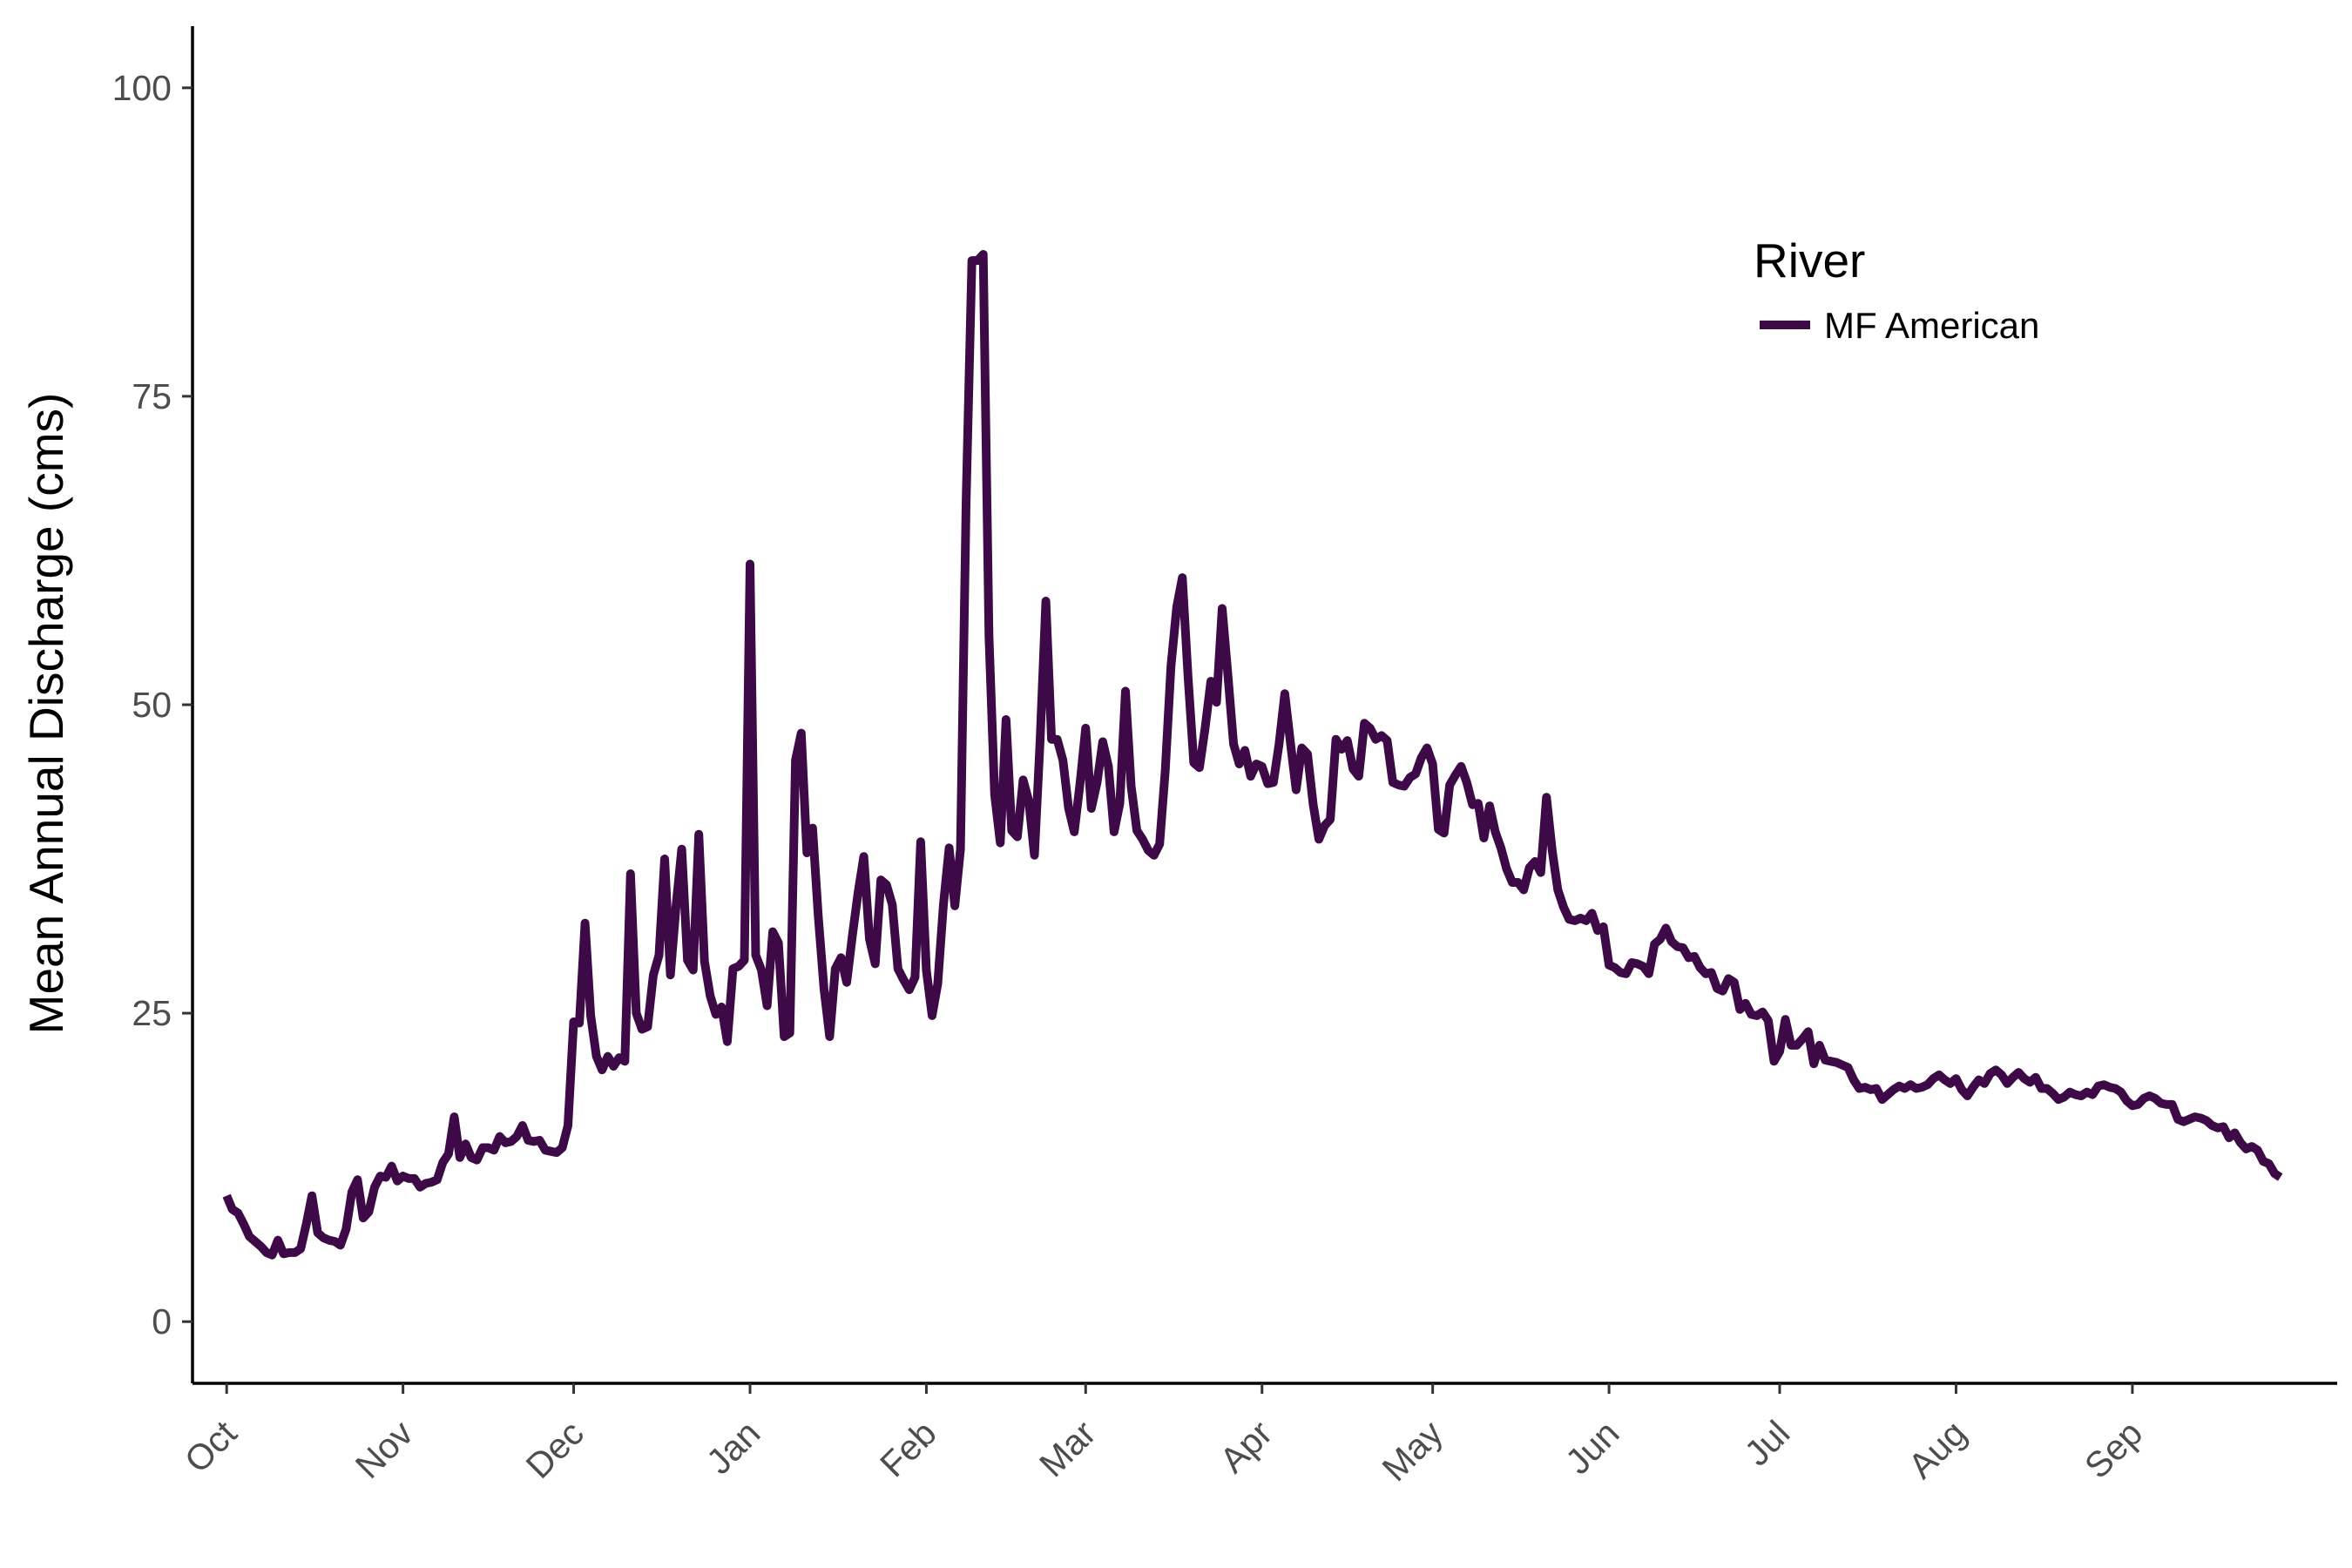 This screenshot has width=2352, height=1568. Describe the element at coordinates (1767, 1443) in the screenshot. I see `x-tick-label: Jul` at that location.